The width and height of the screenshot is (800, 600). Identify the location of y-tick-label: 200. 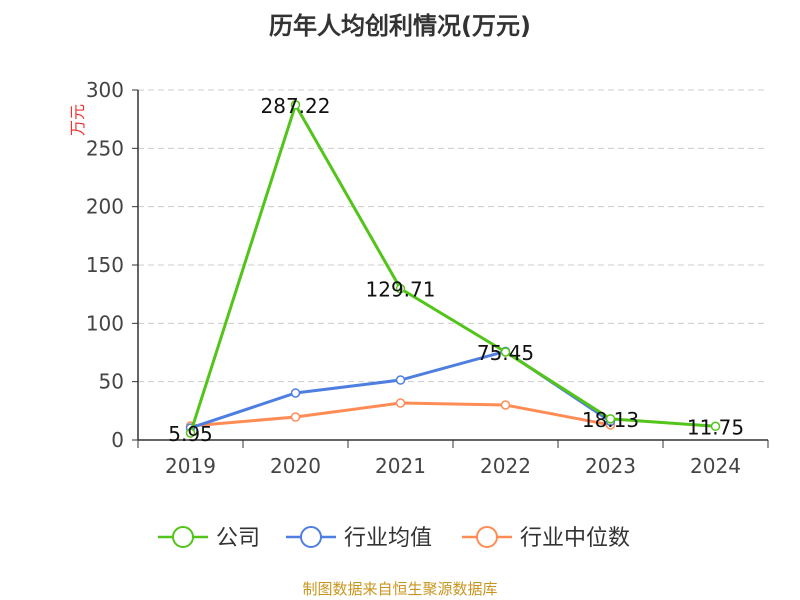
(105, 207).